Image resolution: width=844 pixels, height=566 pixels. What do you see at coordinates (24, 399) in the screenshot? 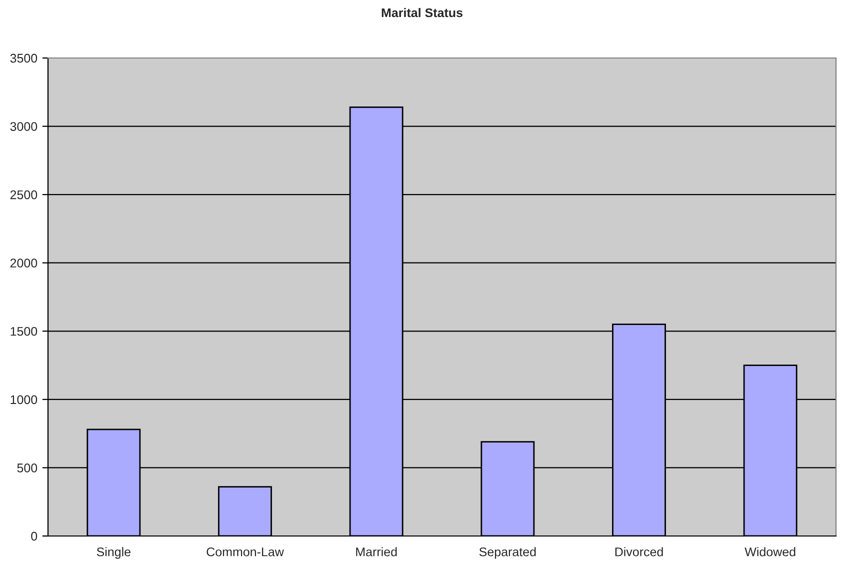
I see `y-tick-label: 1000` at bounding box center [24, 399].